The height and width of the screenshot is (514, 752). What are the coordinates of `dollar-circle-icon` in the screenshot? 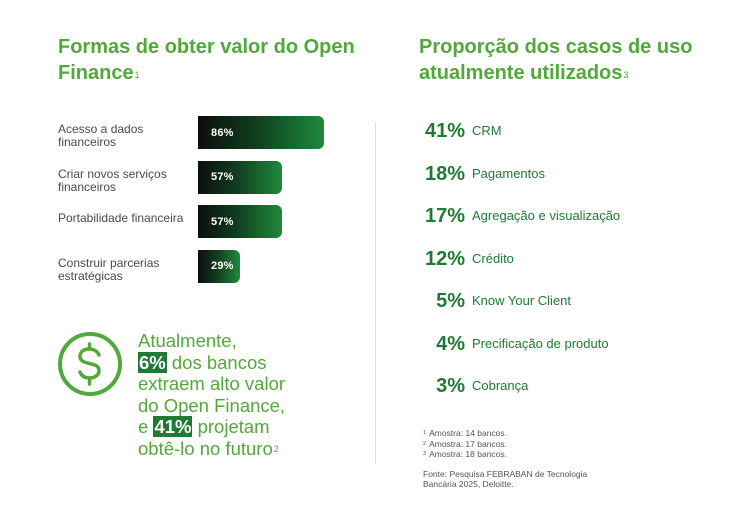 It's located at (90, 364).